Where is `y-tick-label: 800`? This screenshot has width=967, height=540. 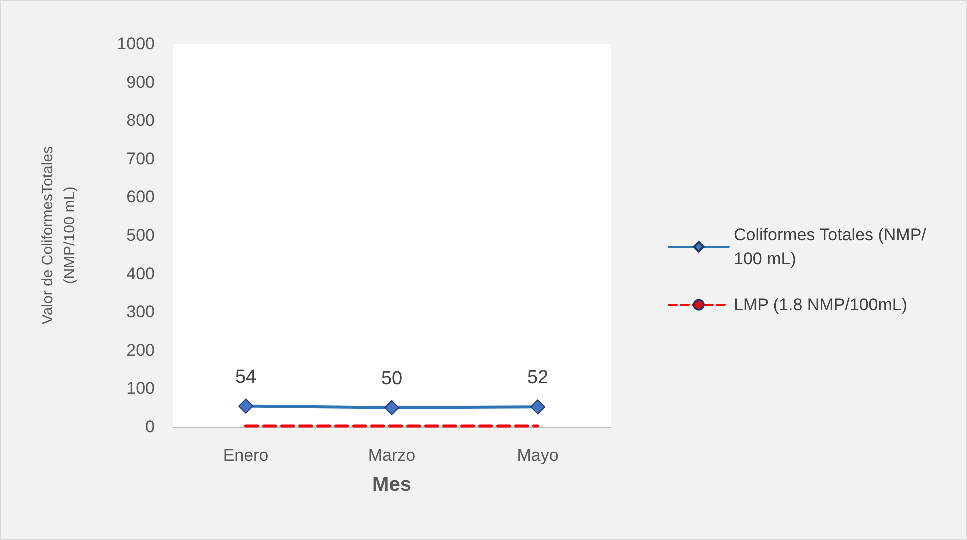 y-tick-label: 800 is located at coordinates (140, 120).